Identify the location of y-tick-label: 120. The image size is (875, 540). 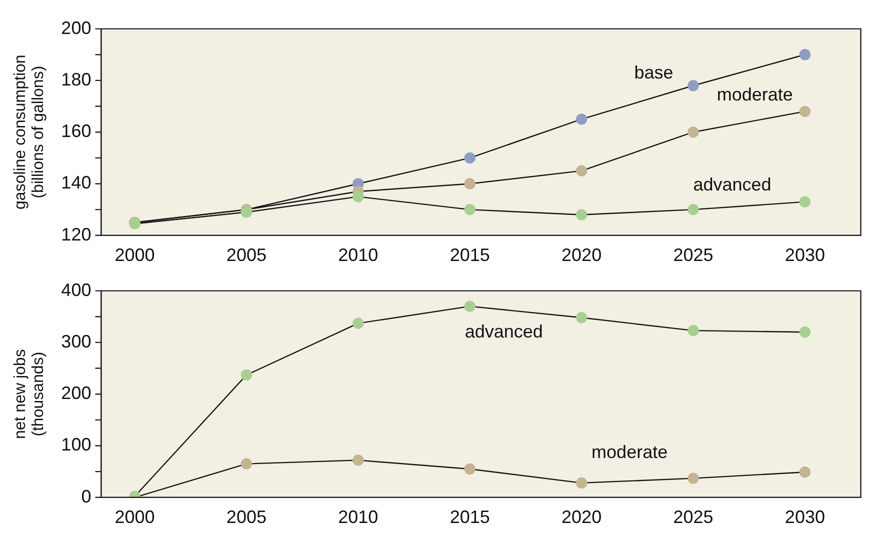
(76, 234).